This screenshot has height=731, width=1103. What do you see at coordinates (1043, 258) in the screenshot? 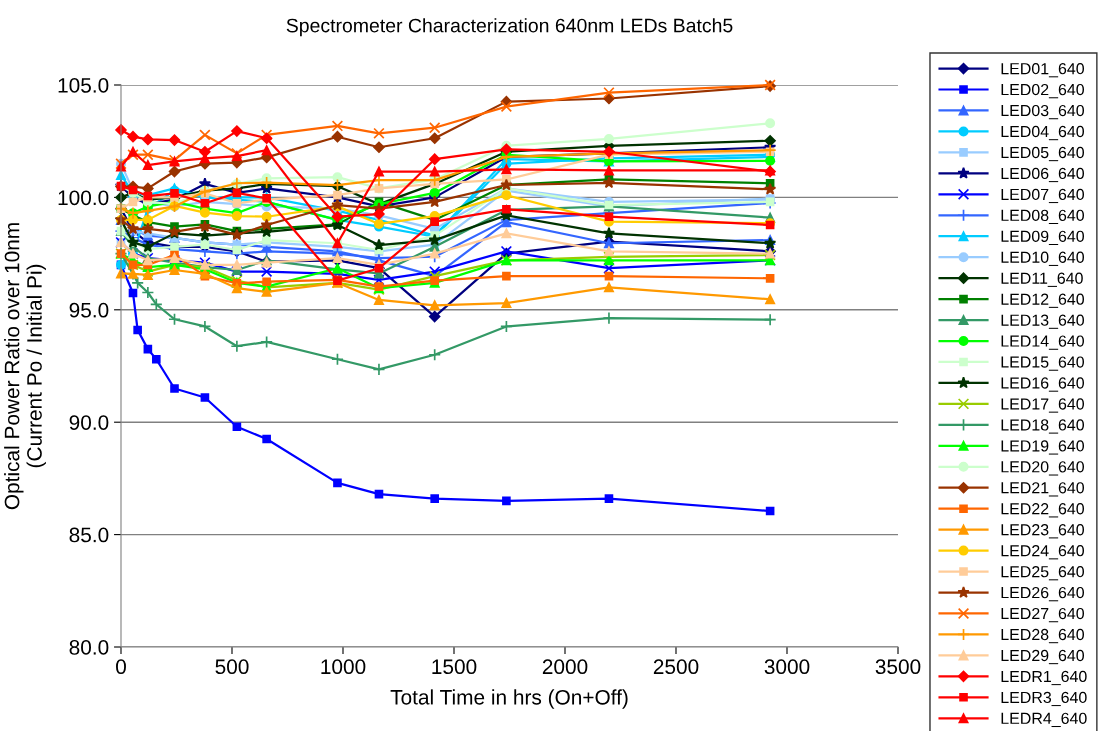
I see `legend-label: LED10_640` at bounding box center [1043, 258].